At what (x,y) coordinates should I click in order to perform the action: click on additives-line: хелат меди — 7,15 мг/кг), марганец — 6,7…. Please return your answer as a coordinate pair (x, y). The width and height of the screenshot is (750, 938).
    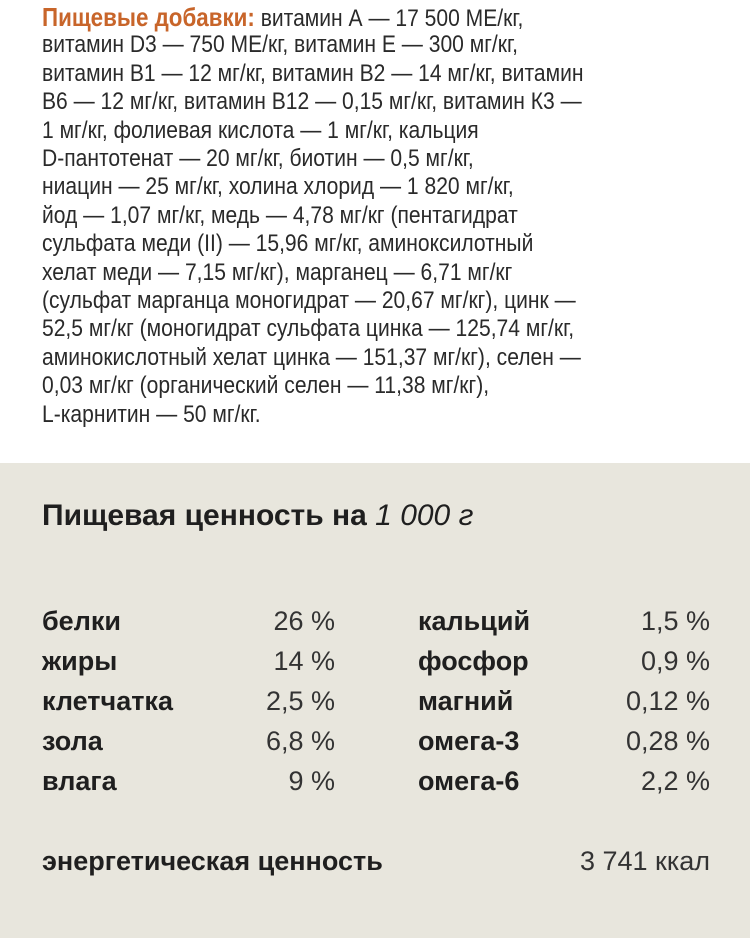
    Looking at the image, I should click on (277, 273).